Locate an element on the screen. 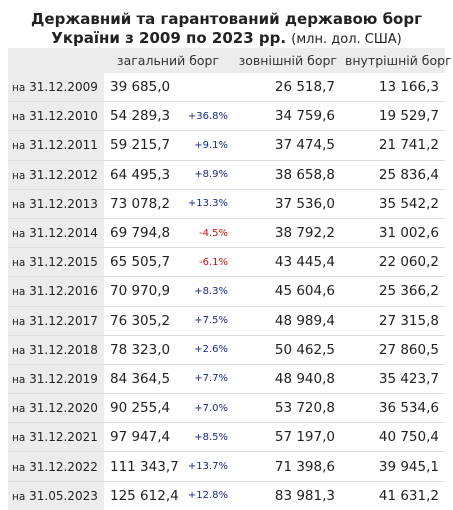  row-total: 59 215,7 is located at coordinates (143, 145).